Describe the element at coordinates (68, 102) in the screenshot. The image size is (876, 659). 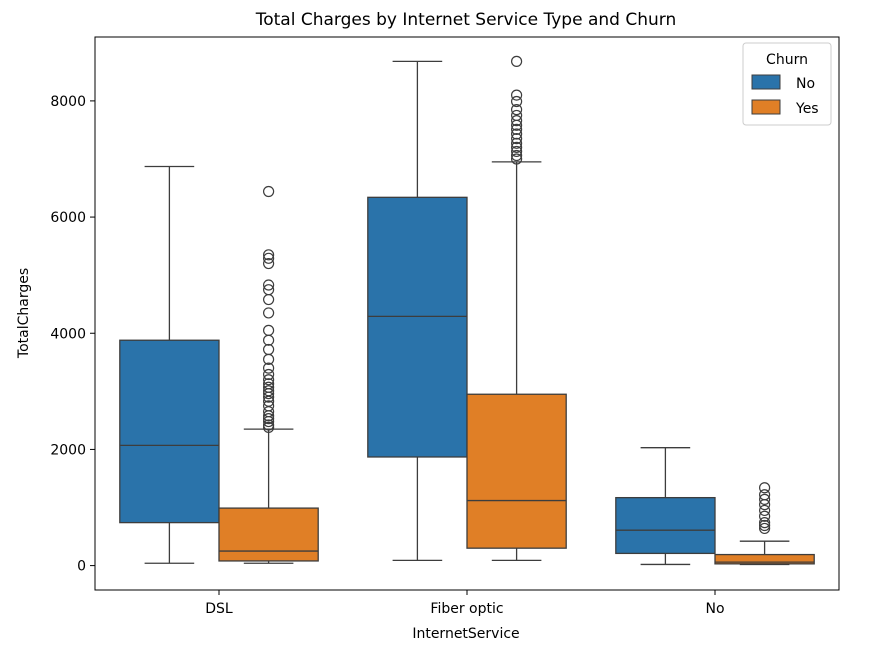
I see `y-tick-label: 8000` at that location.